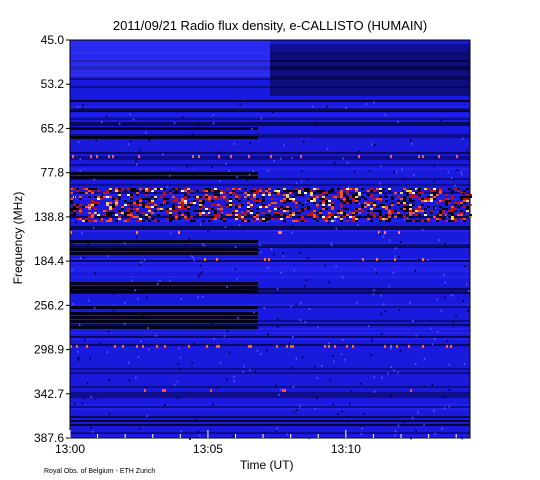 The height and width of the screenshot is (480, 540). What do you see at coordinates (70, 449) in the screenshot?
I see `x-tick-label: 13:00` at bounding box center [70, 449].